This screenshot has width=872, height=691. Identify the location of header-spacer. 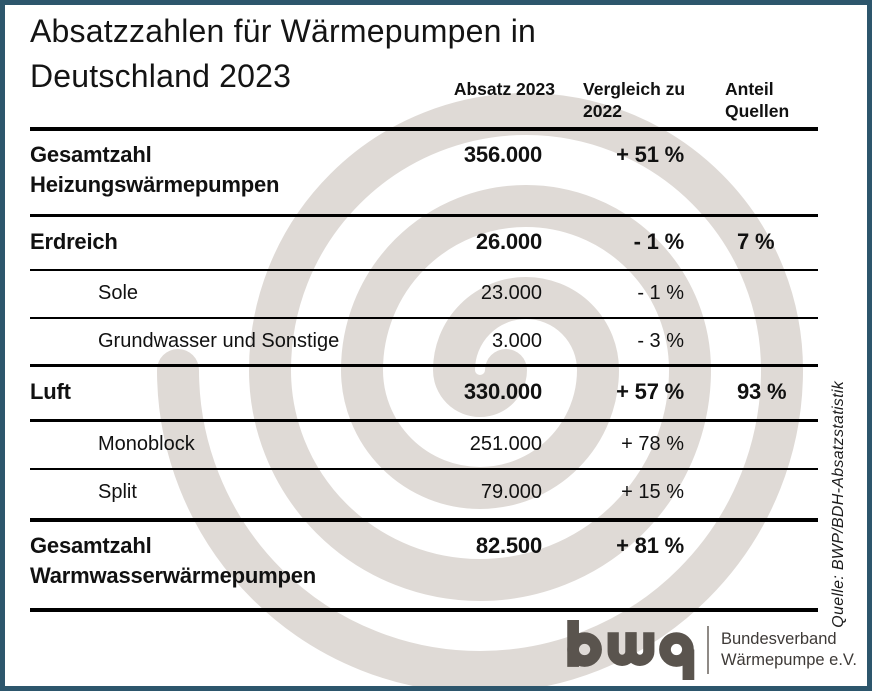
(225, 98).